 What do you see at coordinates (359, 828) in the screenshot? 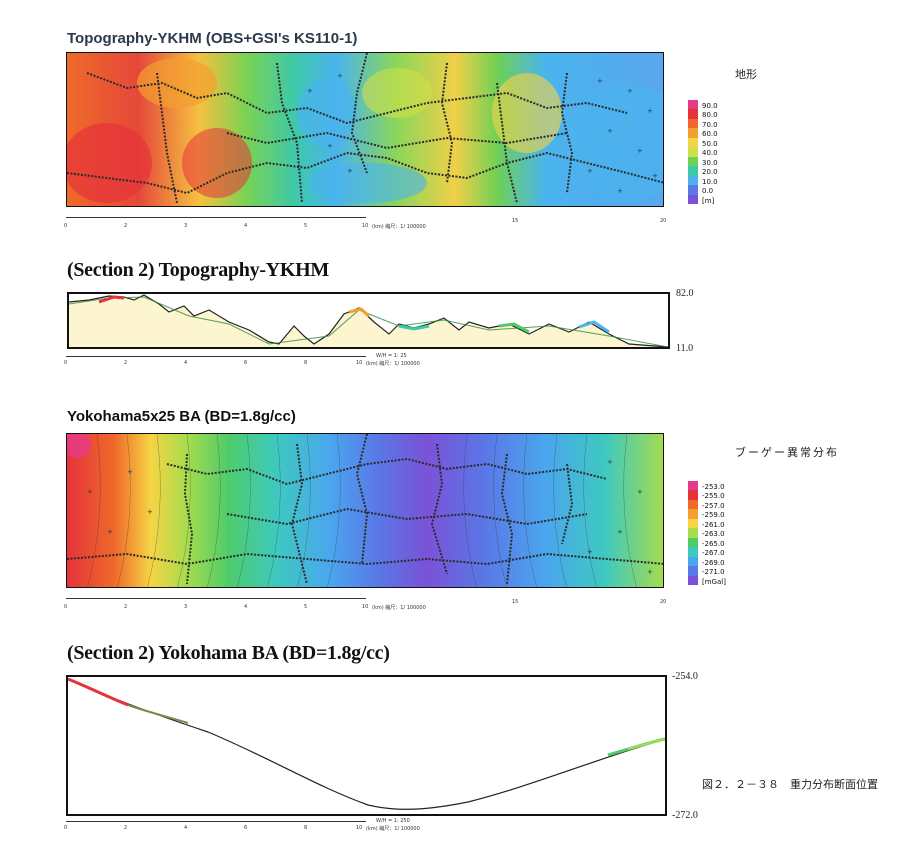
I see `section-ba-axis-tick: 10` at bounding box center [359, 828].